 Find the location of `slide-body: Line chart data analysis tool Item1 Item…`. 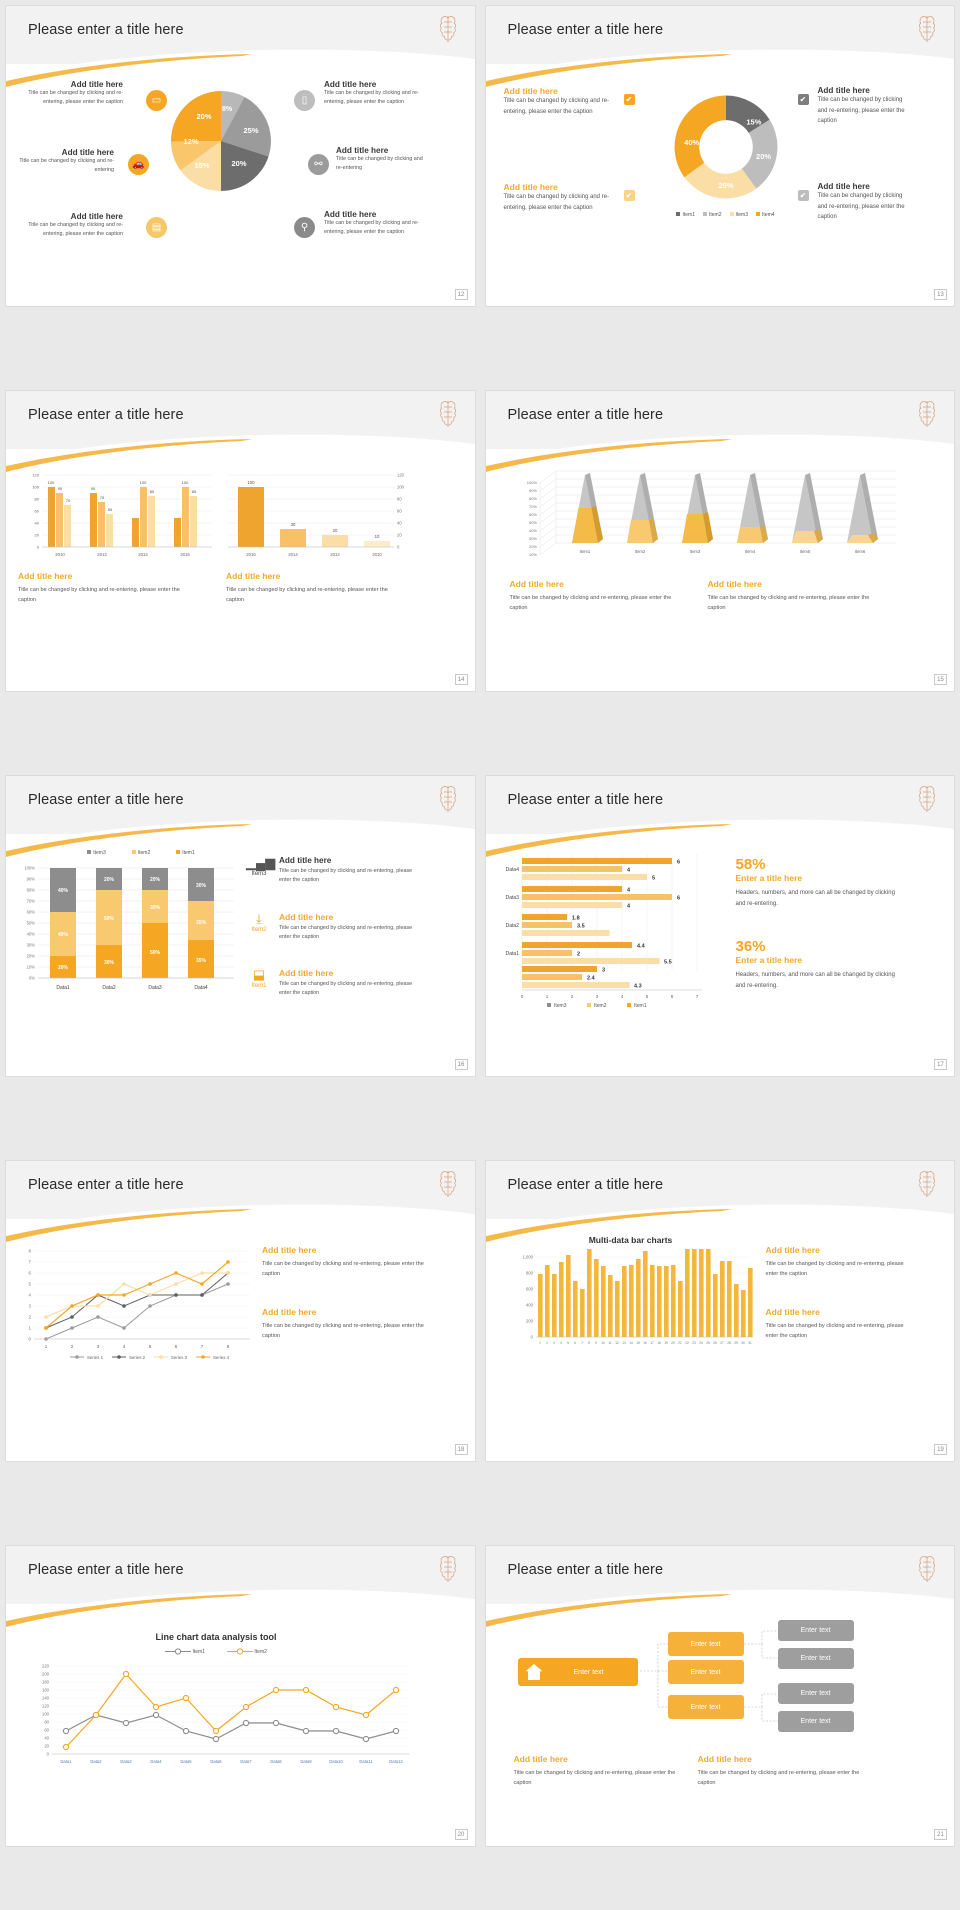

slide-body: Line chart data analysis tool Item1 Item… is located at coordinates (240, 1725).